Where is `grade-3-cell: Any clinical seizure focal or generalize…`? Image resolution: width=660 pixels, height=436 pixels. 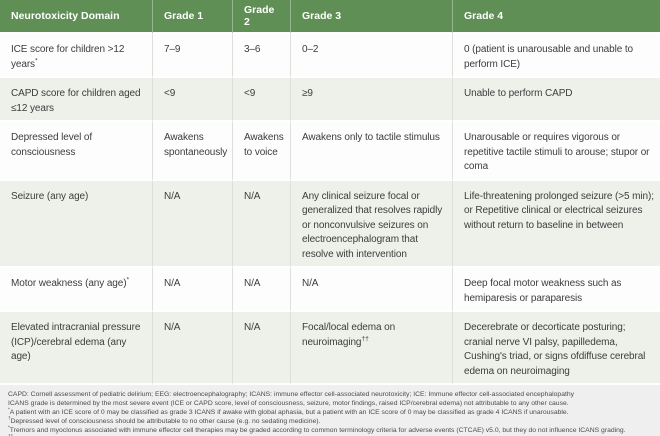 grade-3-cell: Any clinical seizure focal or generalize… is located at coordinates (371, 224).